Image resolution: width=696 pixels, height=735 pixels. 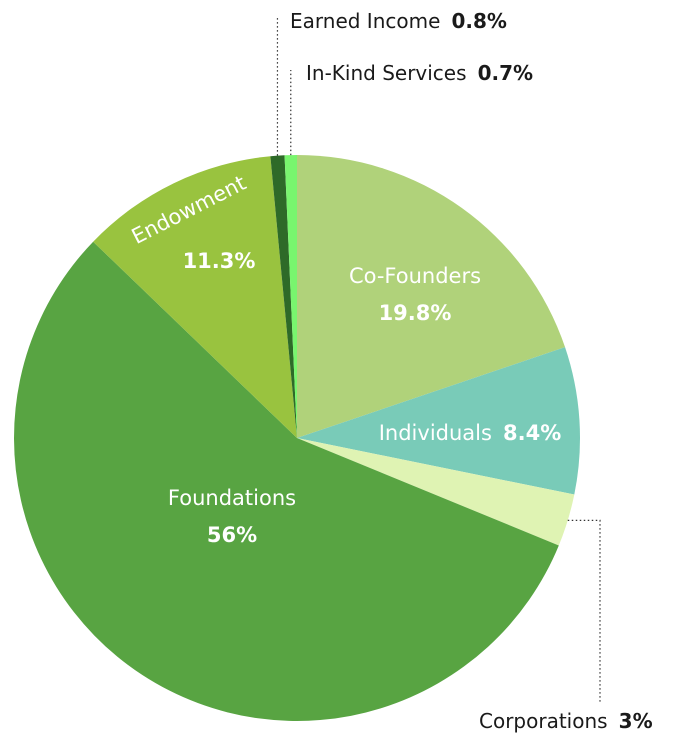 What do you see at coordinates (219, 261) in the screenshot?
I see `slice-value-endowment: 11.3%` at bounding box center [219, 261].